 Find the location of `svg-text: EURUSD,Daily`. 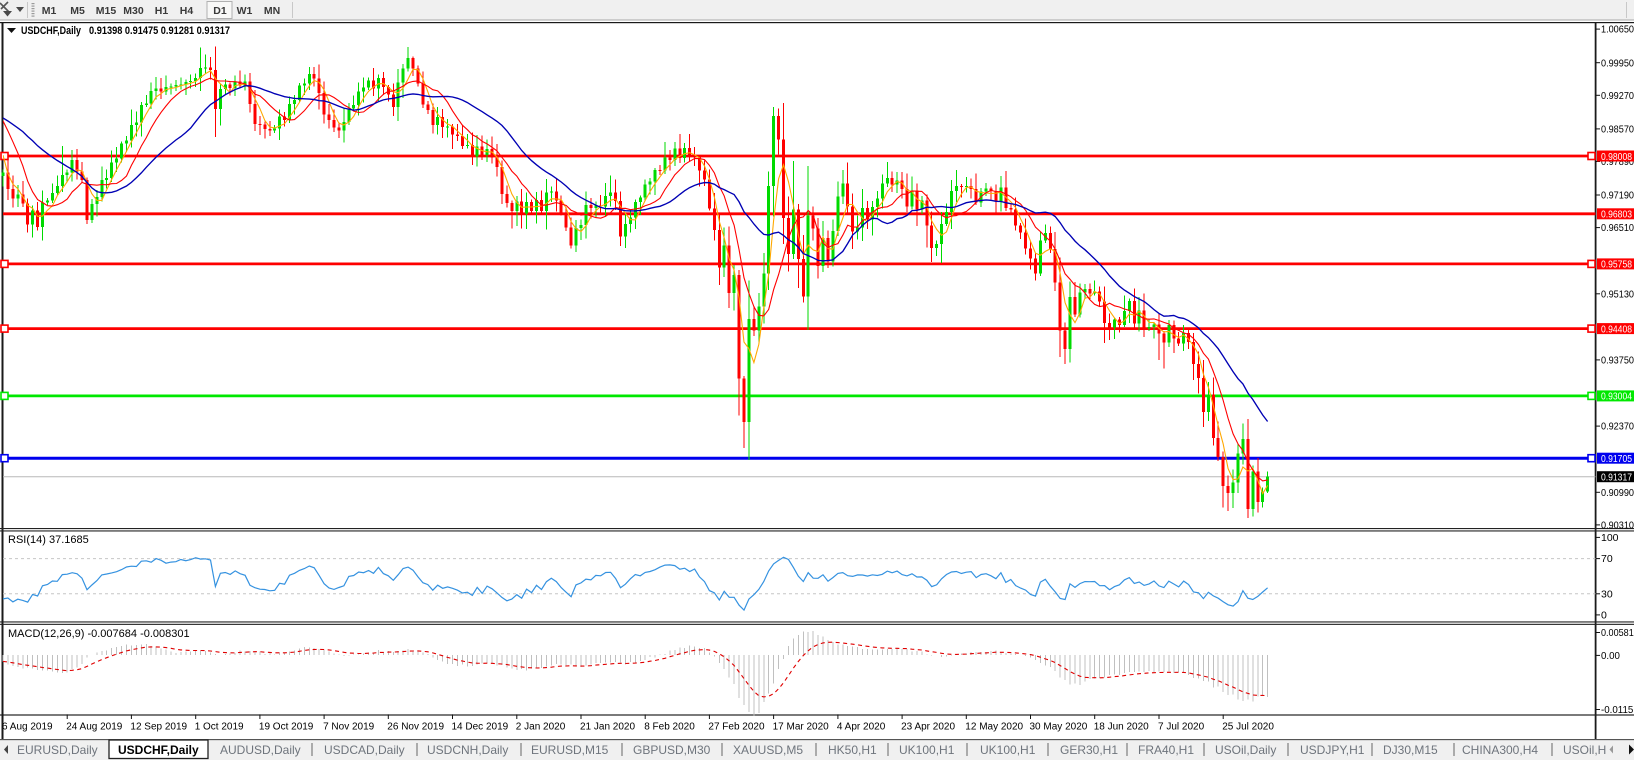

svg-text: EURUSD,Daily is located at coordinates (57, 750).